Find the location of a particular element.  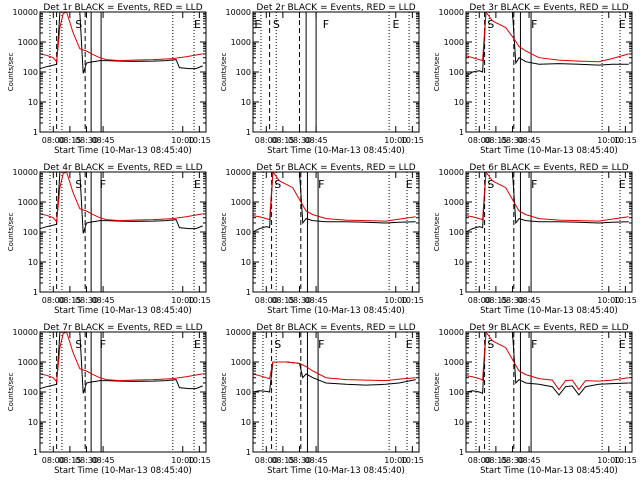

panel-title: Det 5r BLACK = Events, RED = LLD is located at coordinates (335, 168).